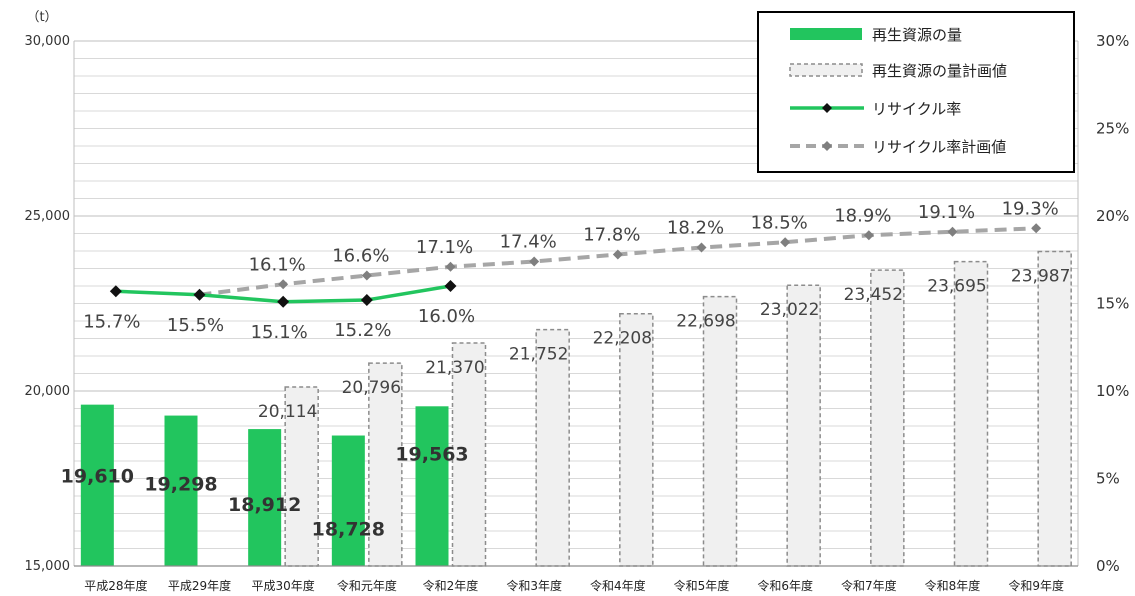 This screenshot has width=1135, height=596. What do you see at coordinates (454, 368) in the screenshot?
I see `plan-bar-label: 21,370` at bounding box center [454, 368].